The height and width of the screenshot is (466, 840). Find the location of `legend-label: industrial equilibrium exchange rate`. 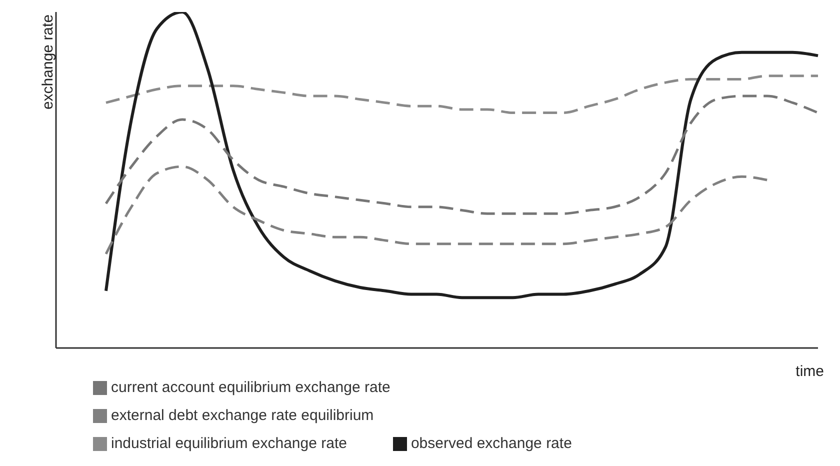

legend-label: industrial equilibrium exchange rate is located at coordinates (229, 443).